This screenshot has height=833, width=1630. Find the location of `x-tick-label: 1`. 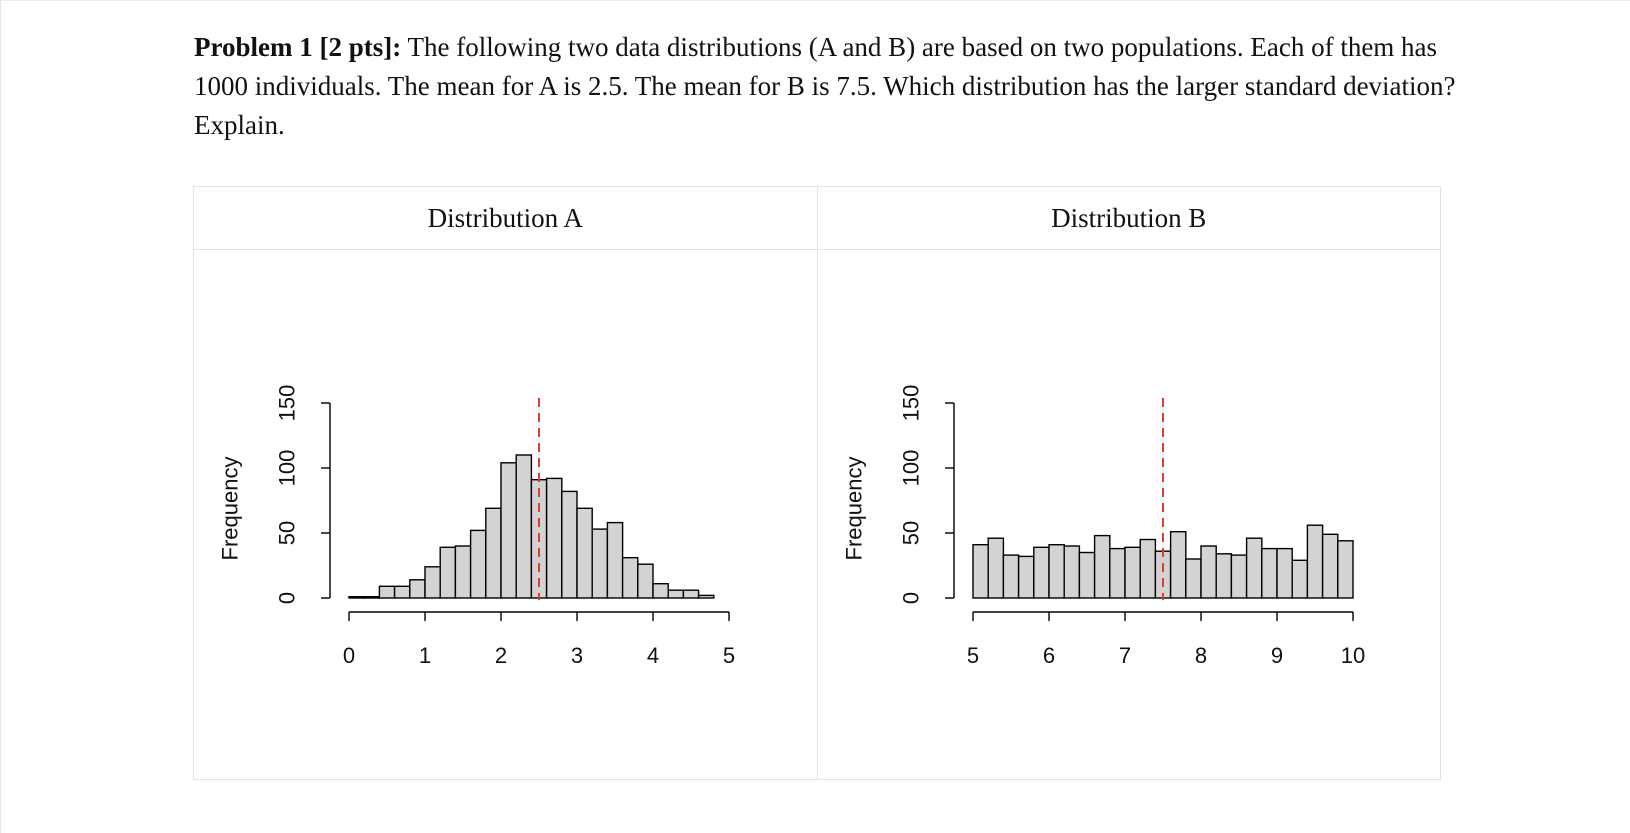

x-tick-label: 1 is located at coordinates (425, 655).